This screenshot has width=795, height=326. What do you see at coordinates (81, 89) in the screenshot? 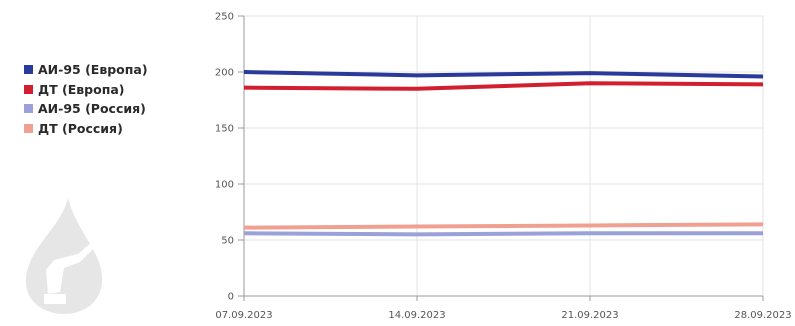
I see `legend-label: ДТ (Европа)` at bounding box center [81, 89].